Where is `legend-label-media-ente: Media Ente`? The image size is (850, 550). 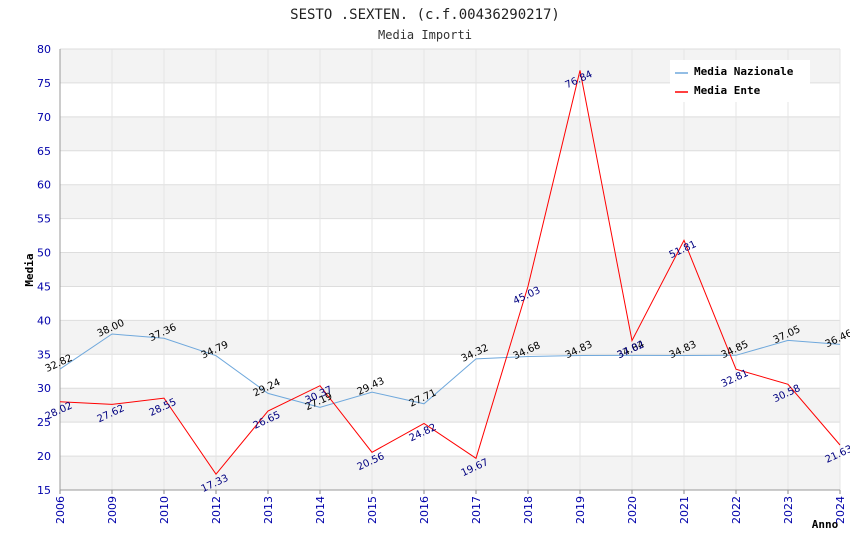
legend-label-media-ente: Media Ente is located at coordinates (727, 90).